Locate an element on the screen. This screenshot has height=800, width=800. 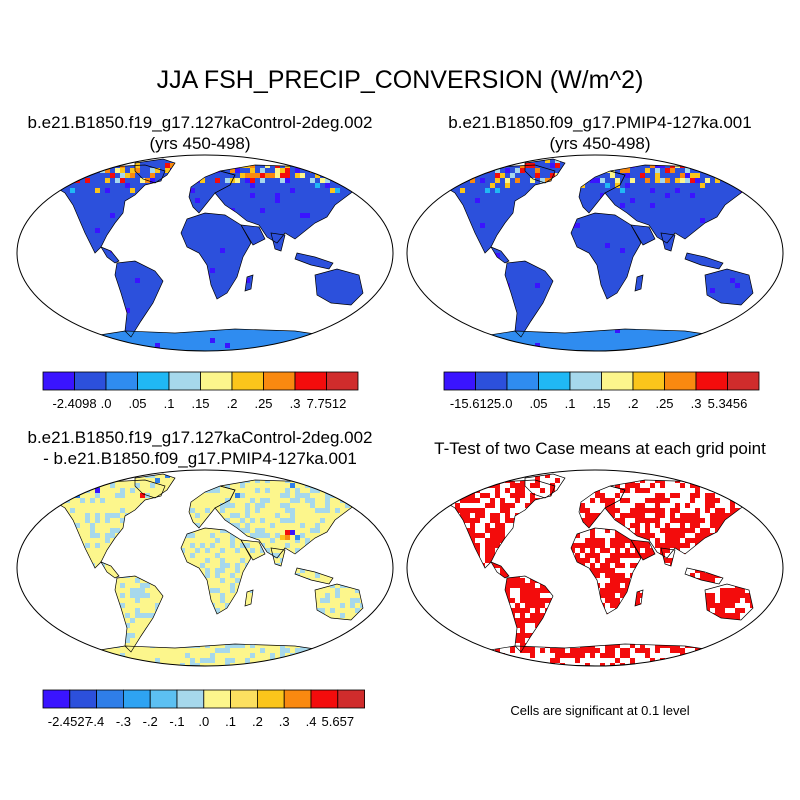
colorbar-tick-label: 5.3456 is located at coordinates (728, 403).